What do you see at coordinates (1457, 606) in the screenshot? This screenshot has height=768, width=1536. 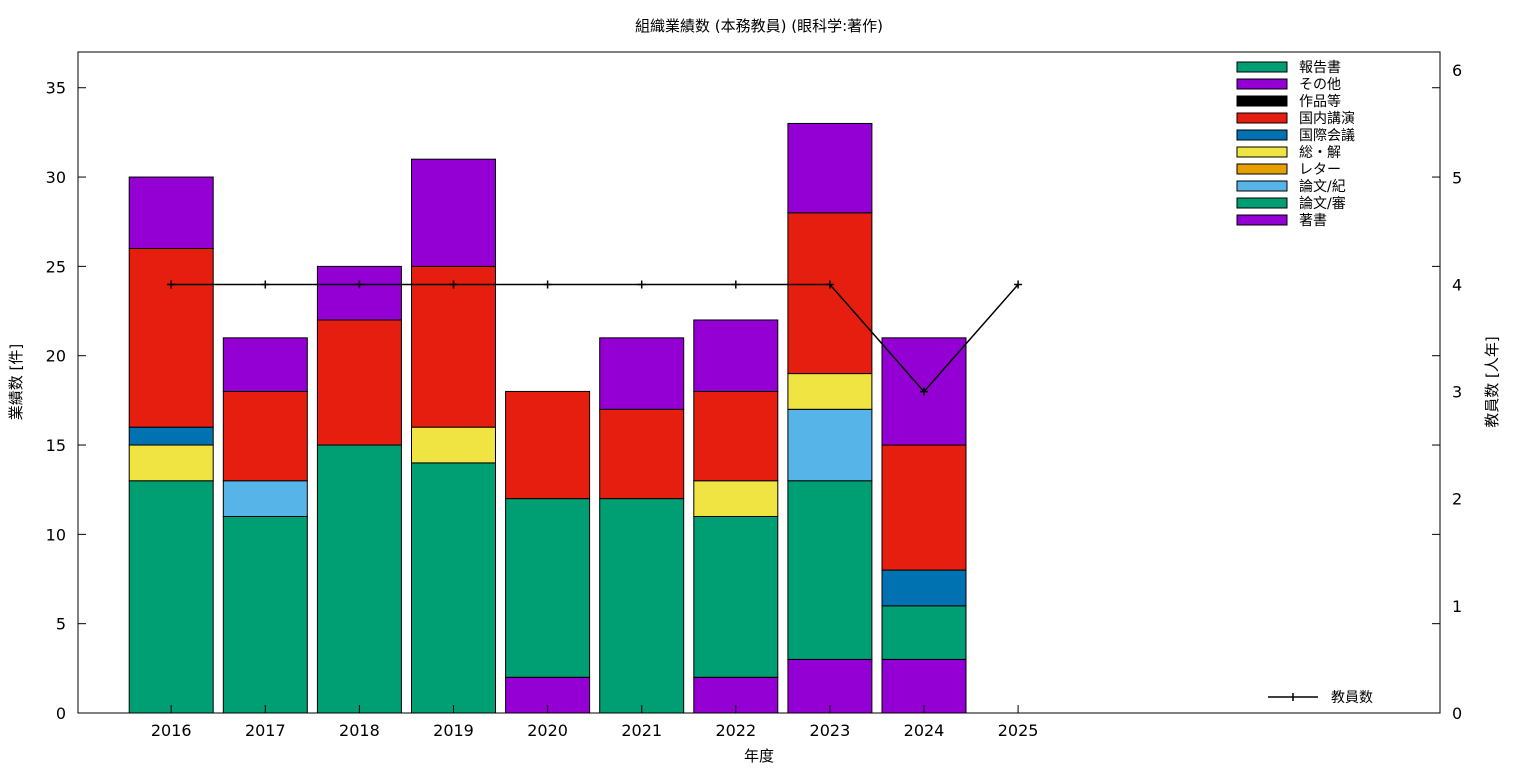 I see `y2-tick-label: 1` at bounding box center [1457, 606].